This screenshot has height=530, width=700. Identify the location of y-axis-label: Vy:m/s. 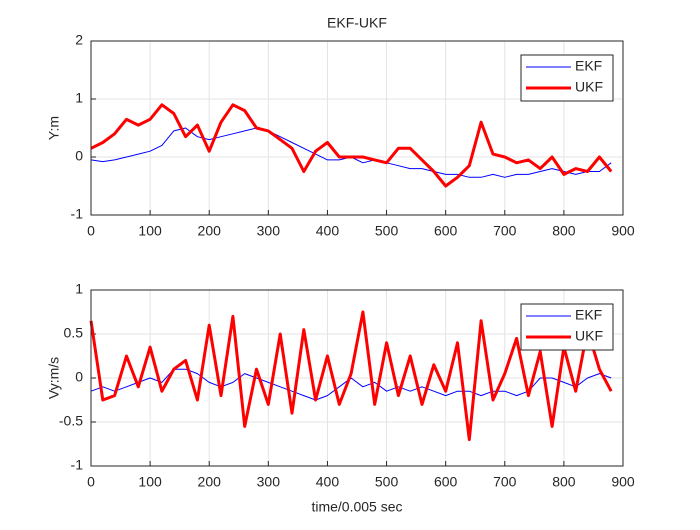
(54, 378).